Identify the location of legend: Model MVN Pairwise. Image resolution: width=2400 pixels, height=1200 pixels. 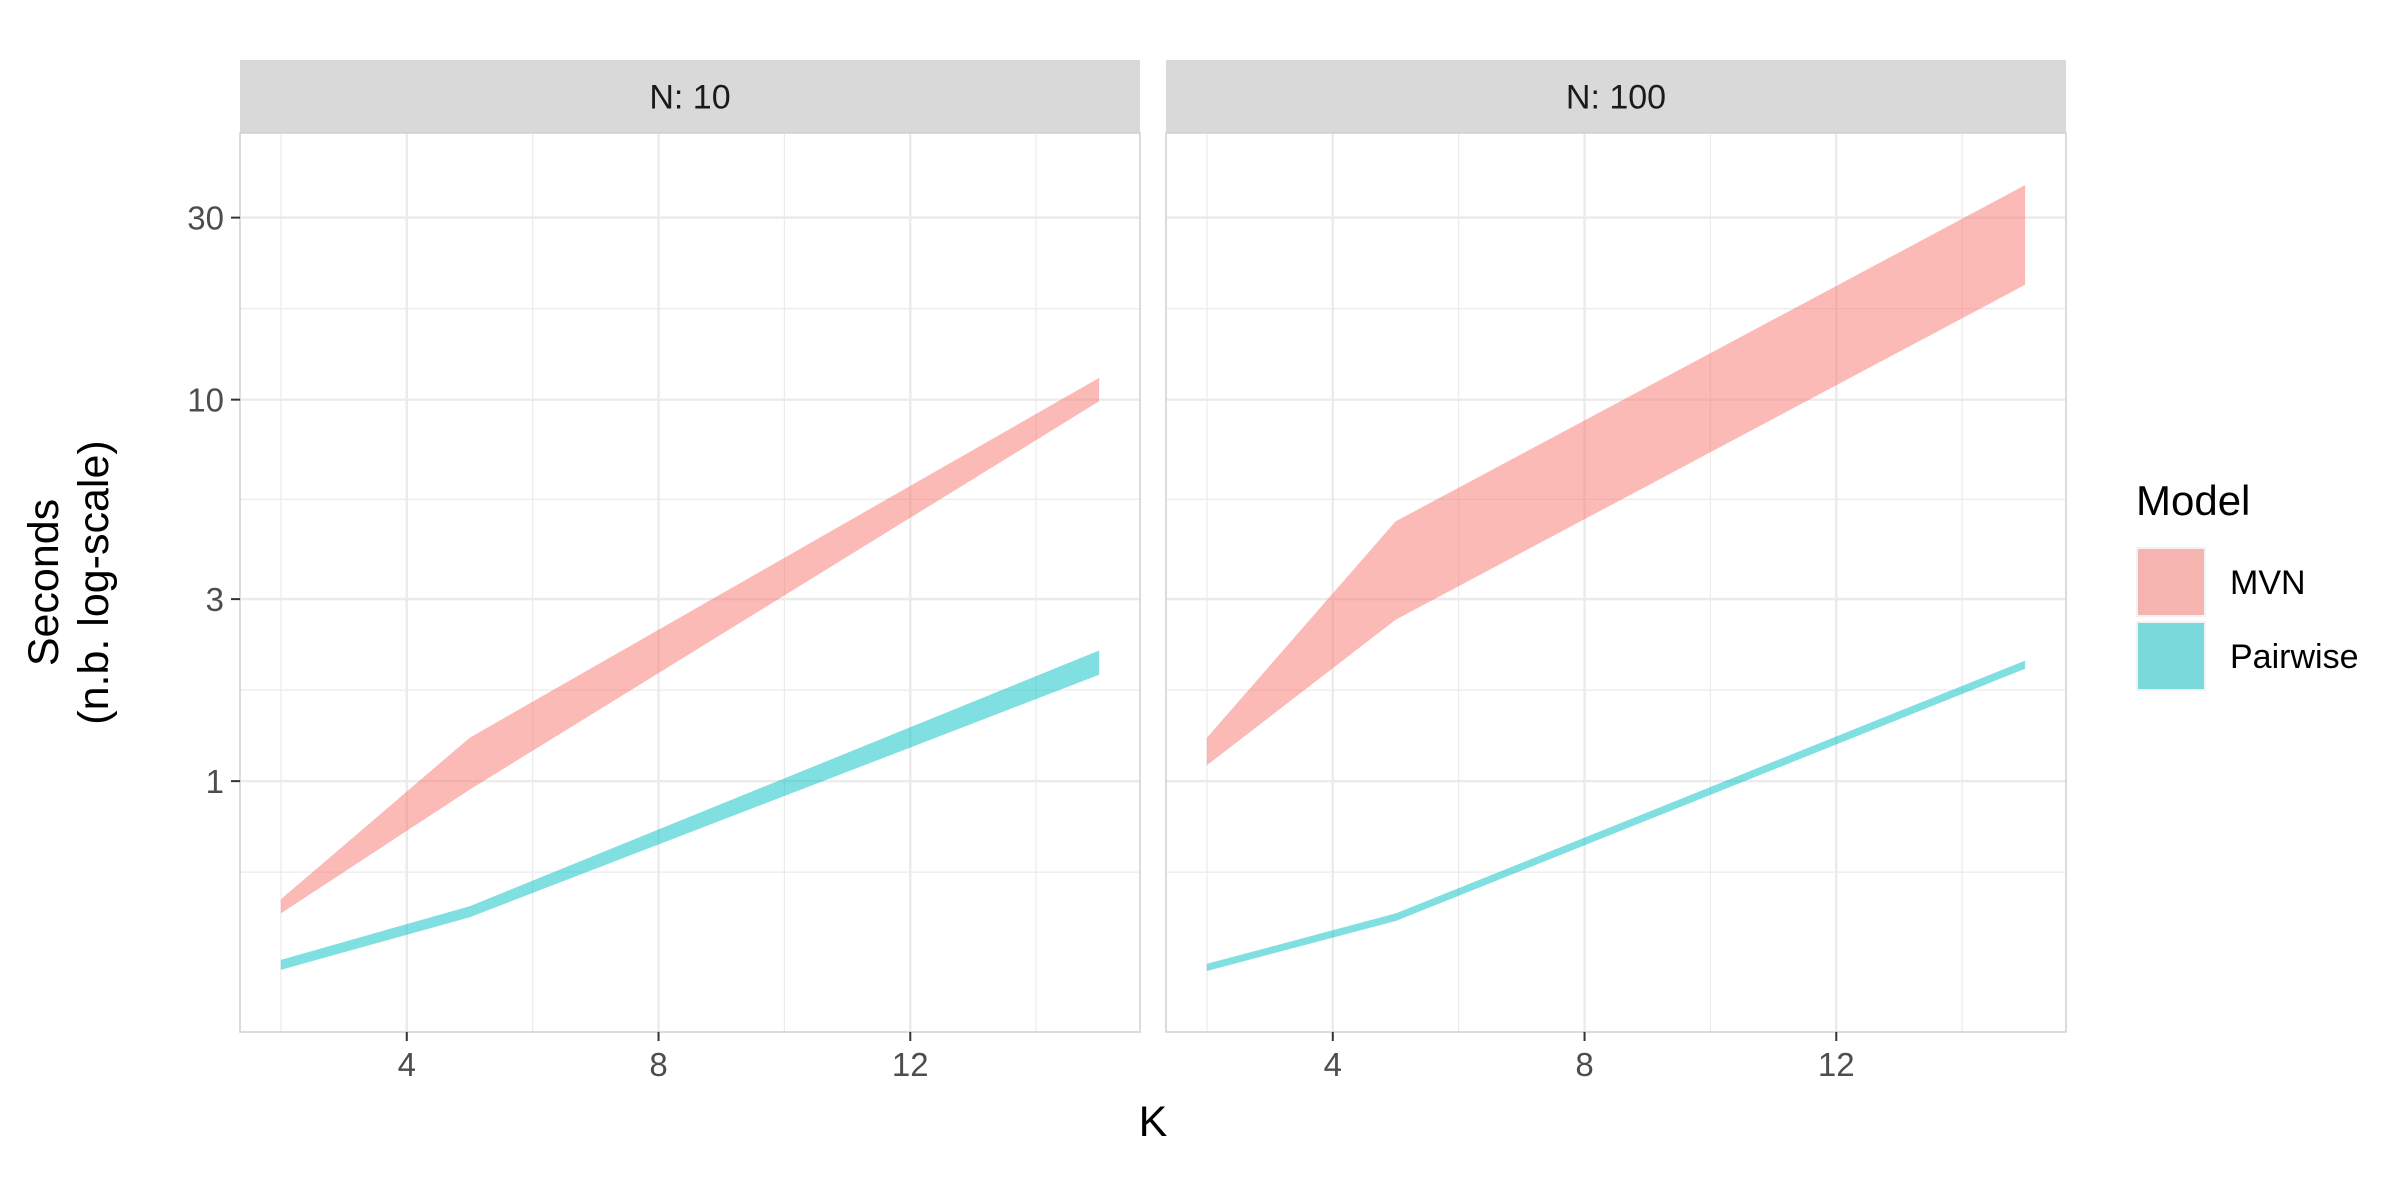
(2247, 584).